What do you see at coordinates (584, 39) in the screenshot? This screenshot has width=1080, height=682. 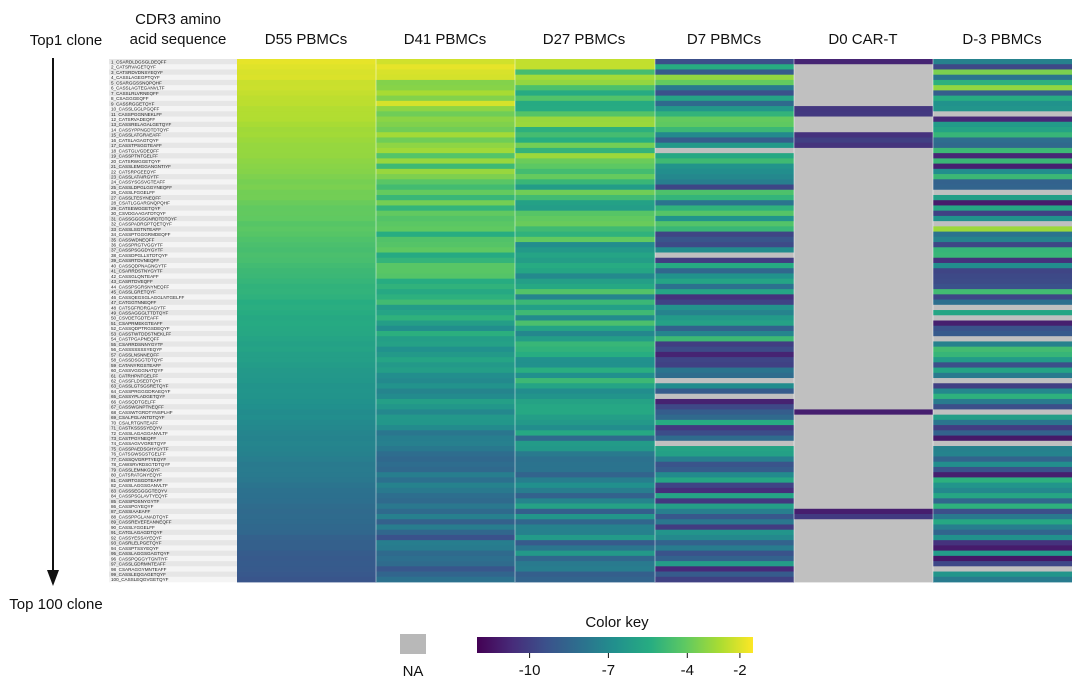 I see `column-header-d27: D27 PBMCs` at bounding box center [584, 39].